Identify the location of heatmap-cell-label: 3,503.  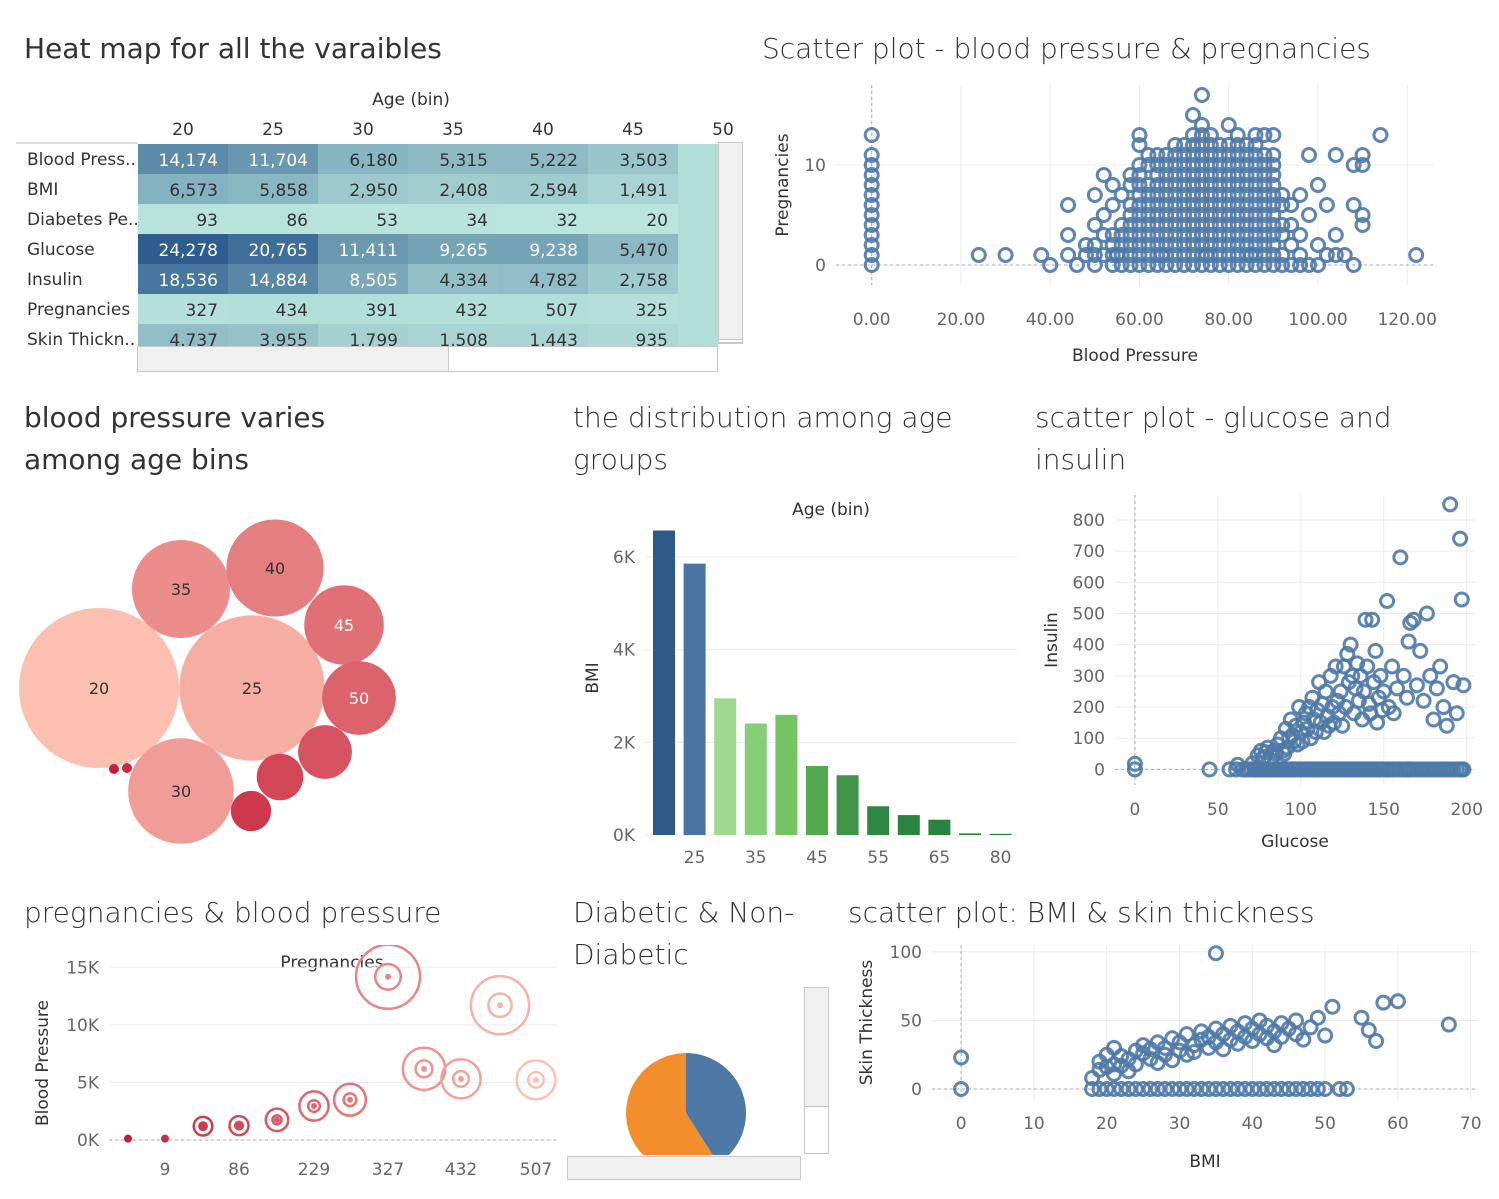
(643, 161).